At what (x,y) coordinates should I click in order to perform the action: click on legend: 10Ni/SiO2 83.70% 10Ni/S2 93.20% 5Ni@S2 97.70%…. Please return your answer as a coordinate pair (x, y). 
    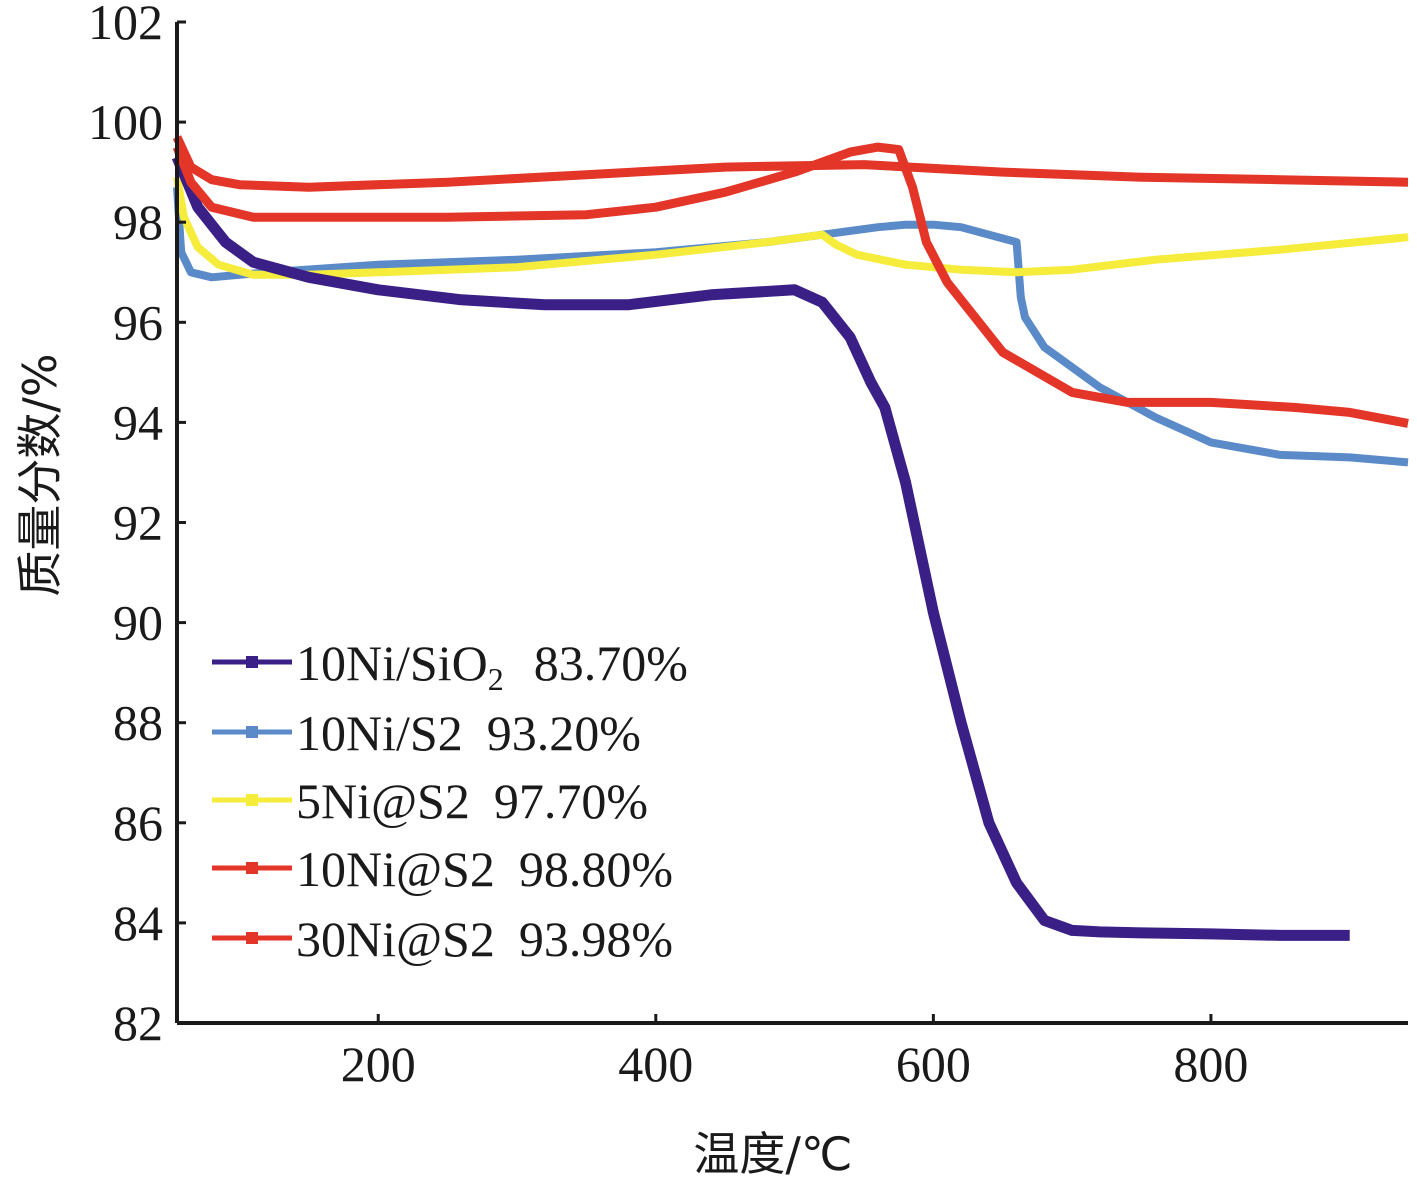
    Looking at the image, I should click on (450, 801).